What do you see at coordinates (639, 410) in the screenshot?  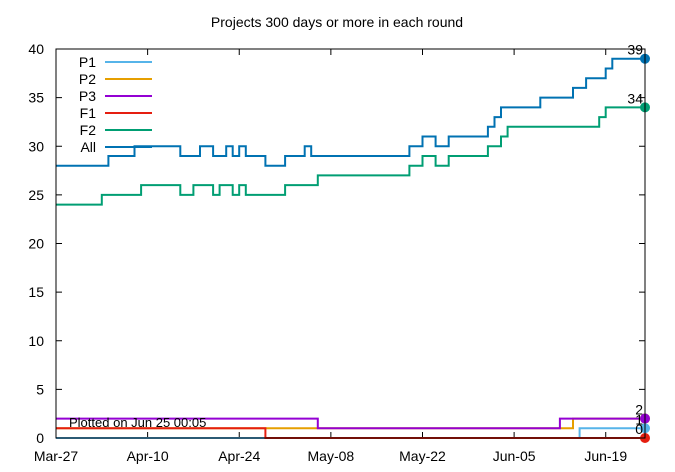 I see `p3-end-label: 2` at bounding box center [639, 410].